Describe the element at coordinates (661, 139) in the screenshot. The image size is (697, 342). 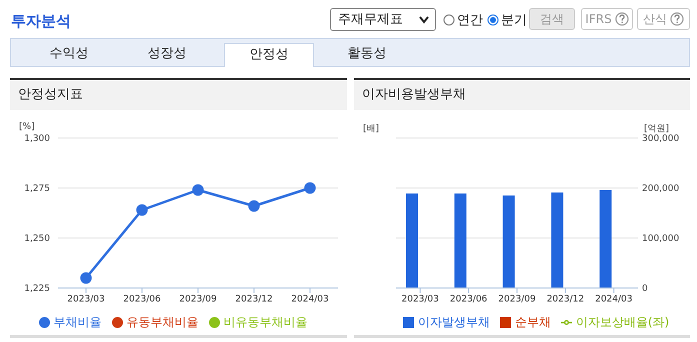
I see `y2-tick-label: 300,000` at that location.